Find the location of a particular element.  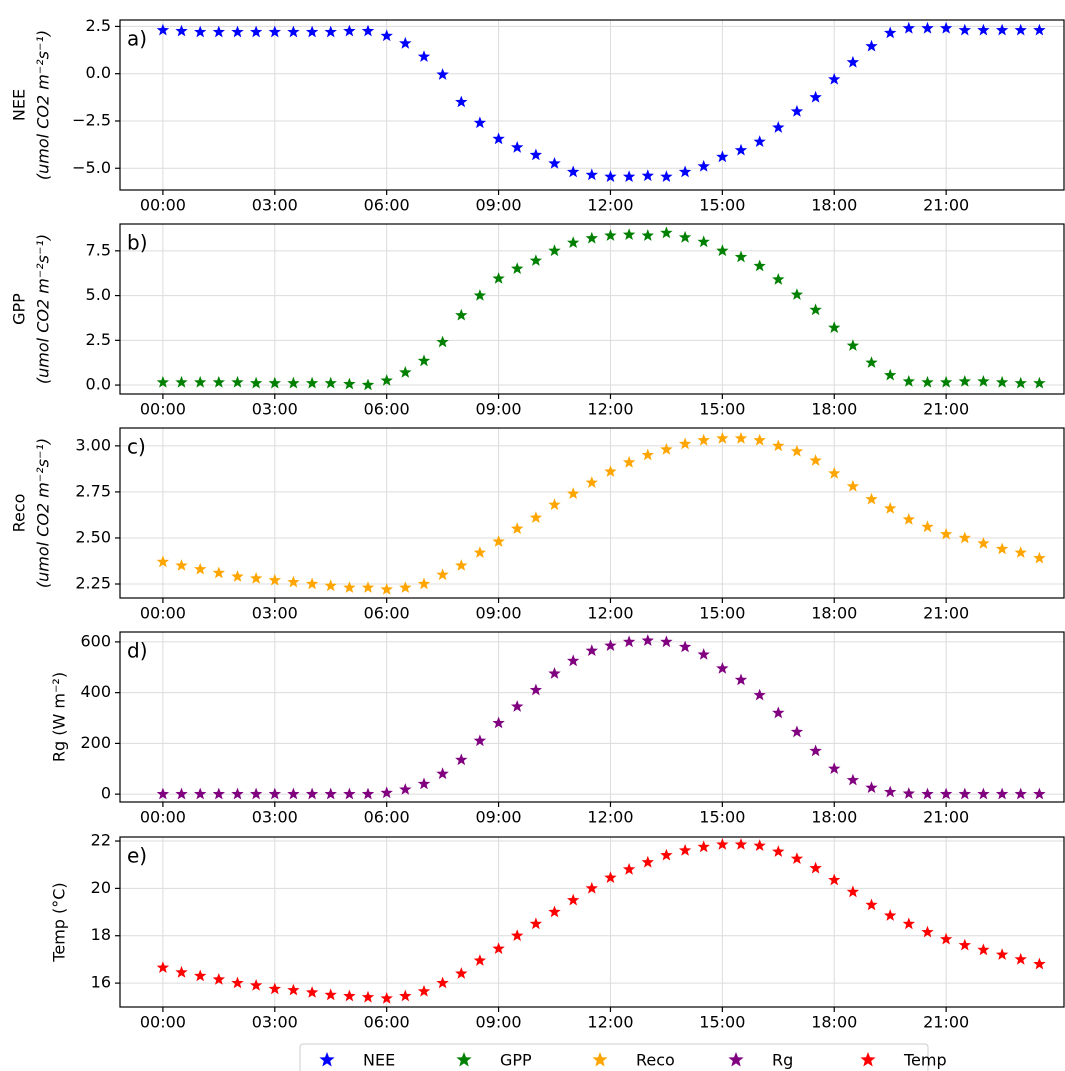

x-tick-label: 03:00 is located at coordinates (275, 1022).